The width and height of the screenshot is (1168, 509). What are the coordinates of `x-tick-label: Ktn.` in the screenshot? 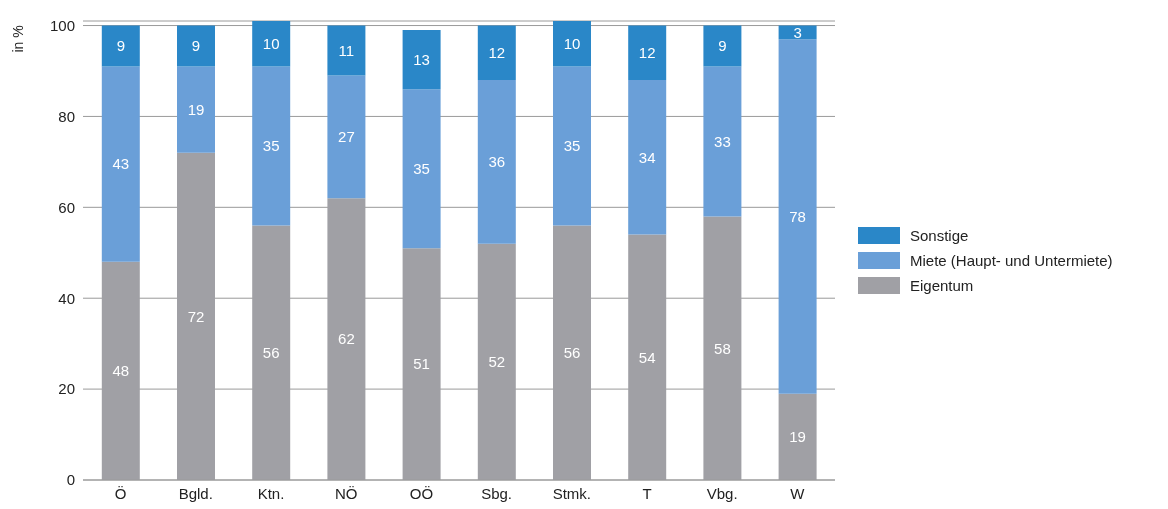 It's located at (271, 493).